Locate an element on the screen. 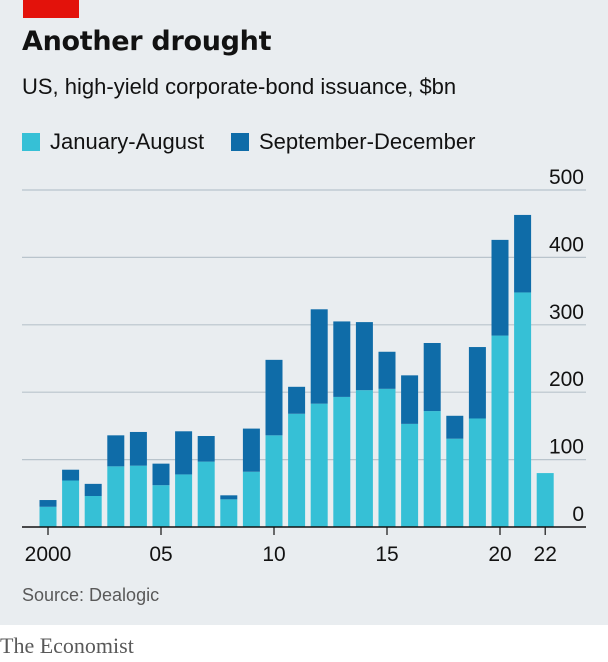 This screenshot has height=662, width=608. bar-2013-sep-dec is located at coordinates (342, 359).